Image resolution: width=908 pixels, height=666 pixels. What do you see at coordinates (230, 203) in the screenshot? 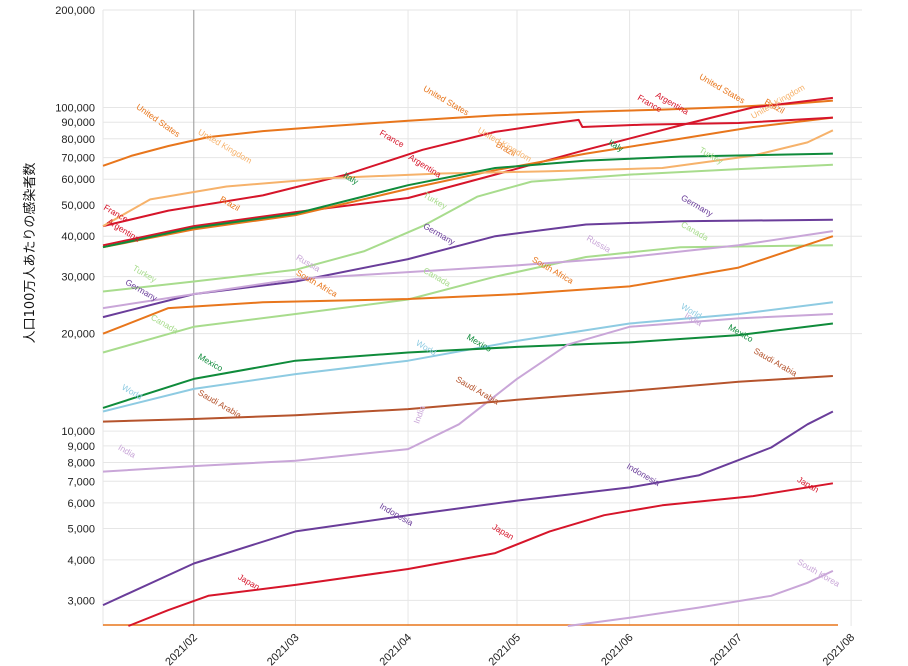
I see `series-label: Brazil` at bounding box center [230, 203].